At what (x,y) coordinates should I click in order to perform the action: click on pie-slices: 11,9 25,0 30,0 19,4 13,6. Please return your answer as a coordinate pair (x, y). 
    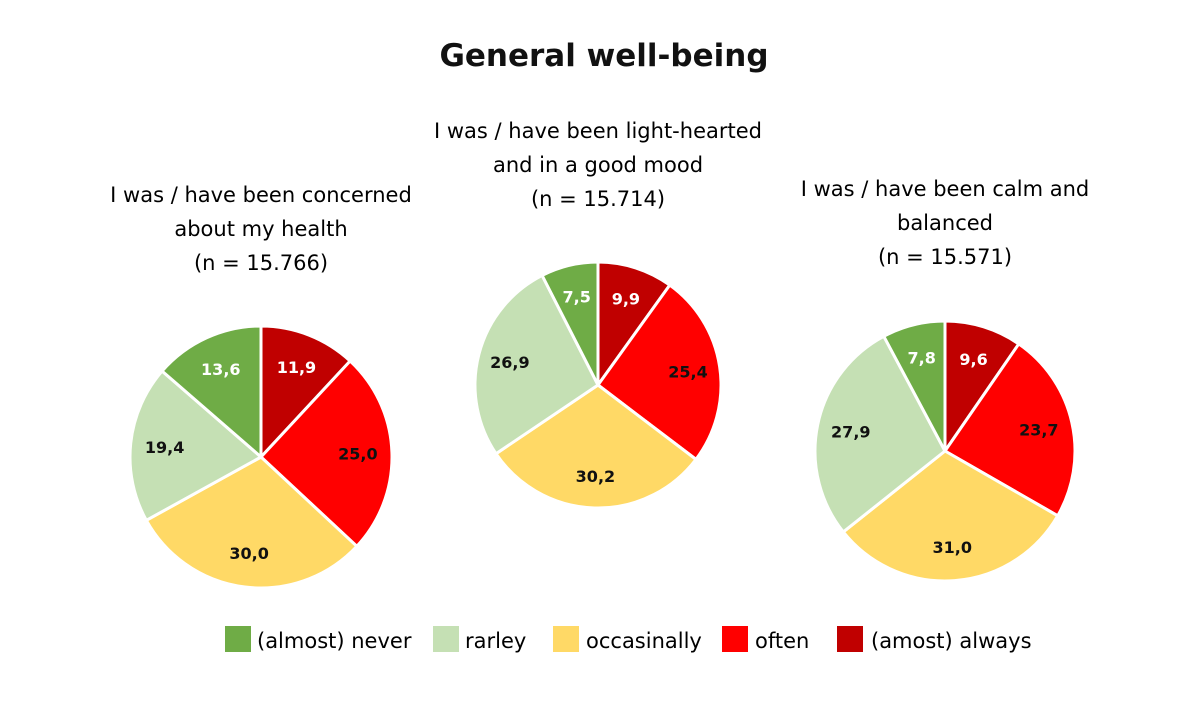
    Looking at the image, I should click on (261, 457).